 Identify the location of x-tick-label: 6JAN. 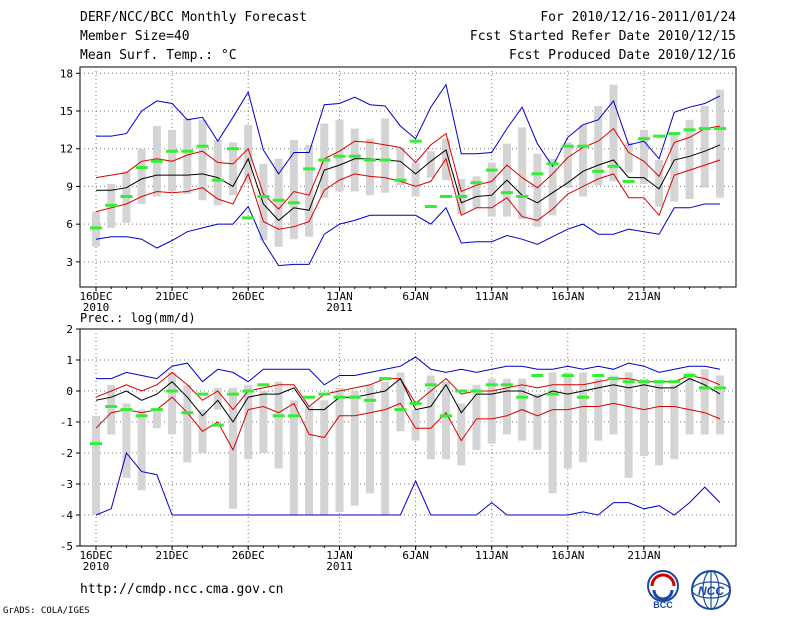
(415, 555).